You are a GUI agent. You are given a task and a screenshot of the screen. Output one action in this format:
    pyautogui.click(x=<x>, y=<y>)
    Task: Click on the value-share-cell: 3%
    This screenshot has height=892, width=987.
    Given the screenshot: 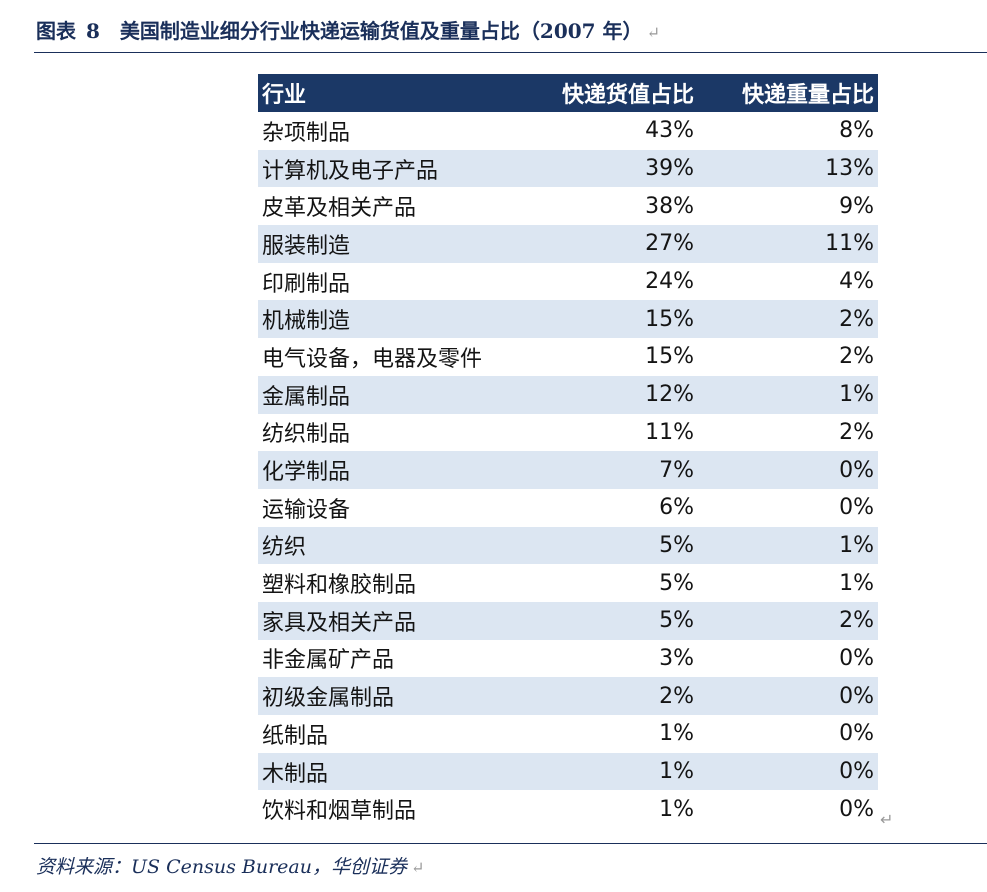 What is the action you would take?
    pyautogui.click(x=676, y=658)
    